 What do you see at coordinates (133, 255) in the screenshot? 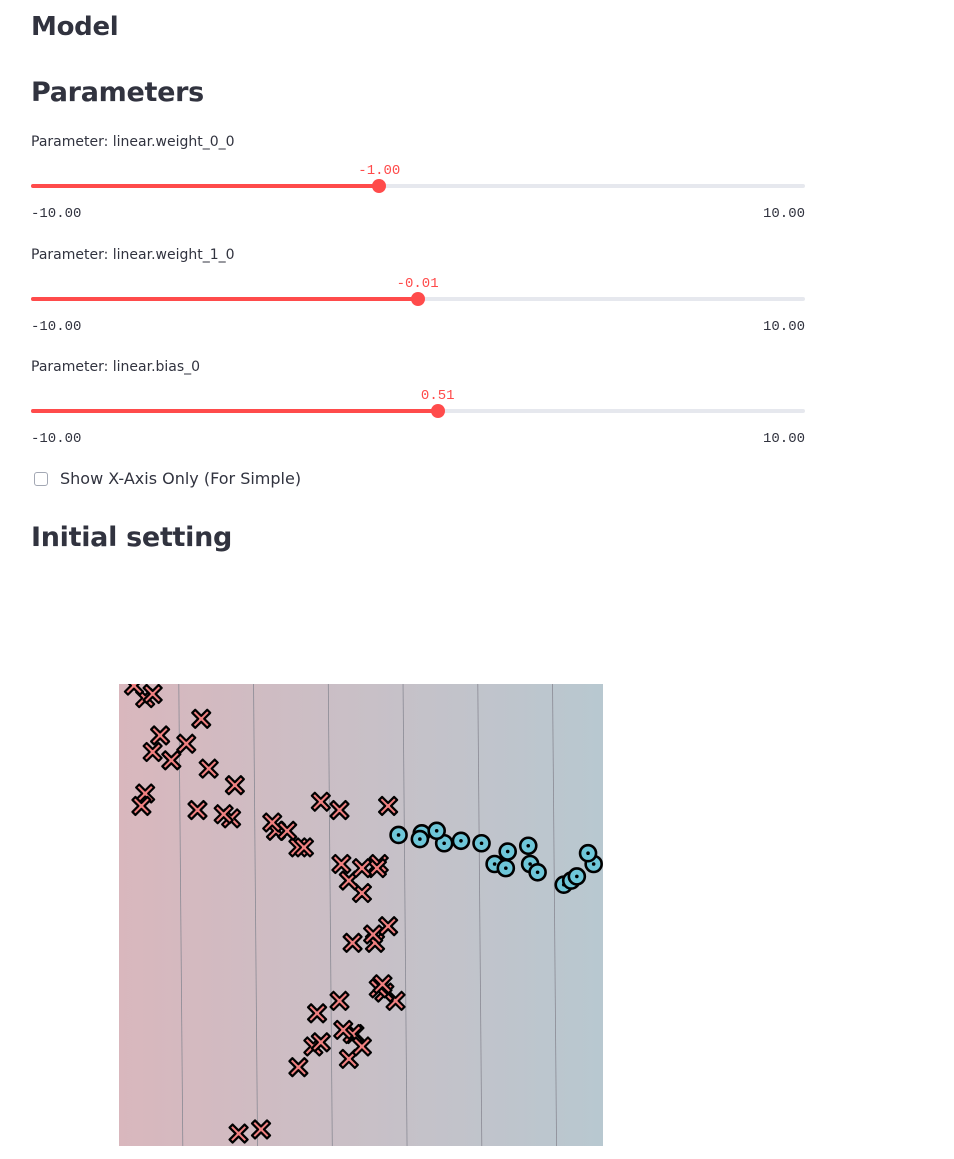
I see `slider-label: Parameter: linear.weight_1_0` at bounding box center [133, 255].